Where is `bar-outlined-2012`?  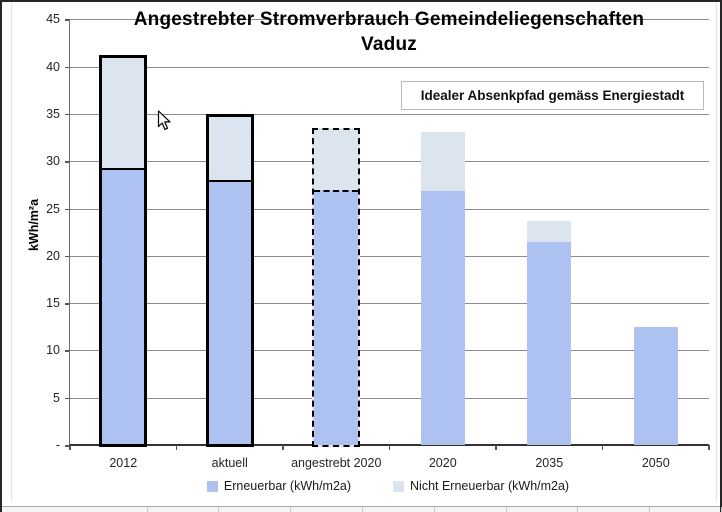
bar-outlined-2012 is located at coordinates (123, 251).